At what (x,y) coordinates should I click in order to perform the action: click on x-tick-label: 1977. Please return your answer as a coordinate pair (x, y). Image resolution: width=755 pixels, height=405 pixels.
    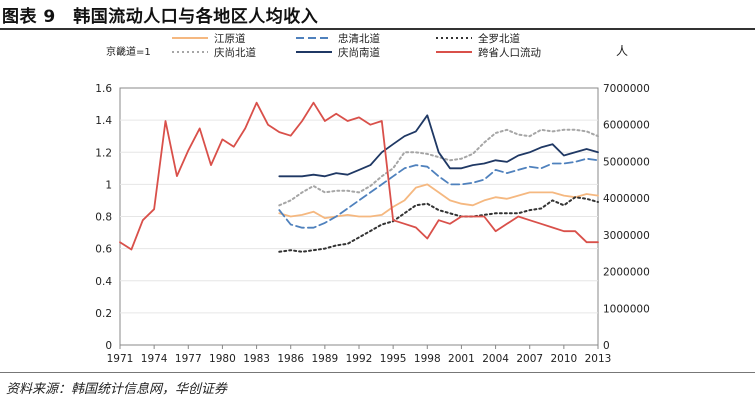
    Looking at the image, I should click on (188, 359).